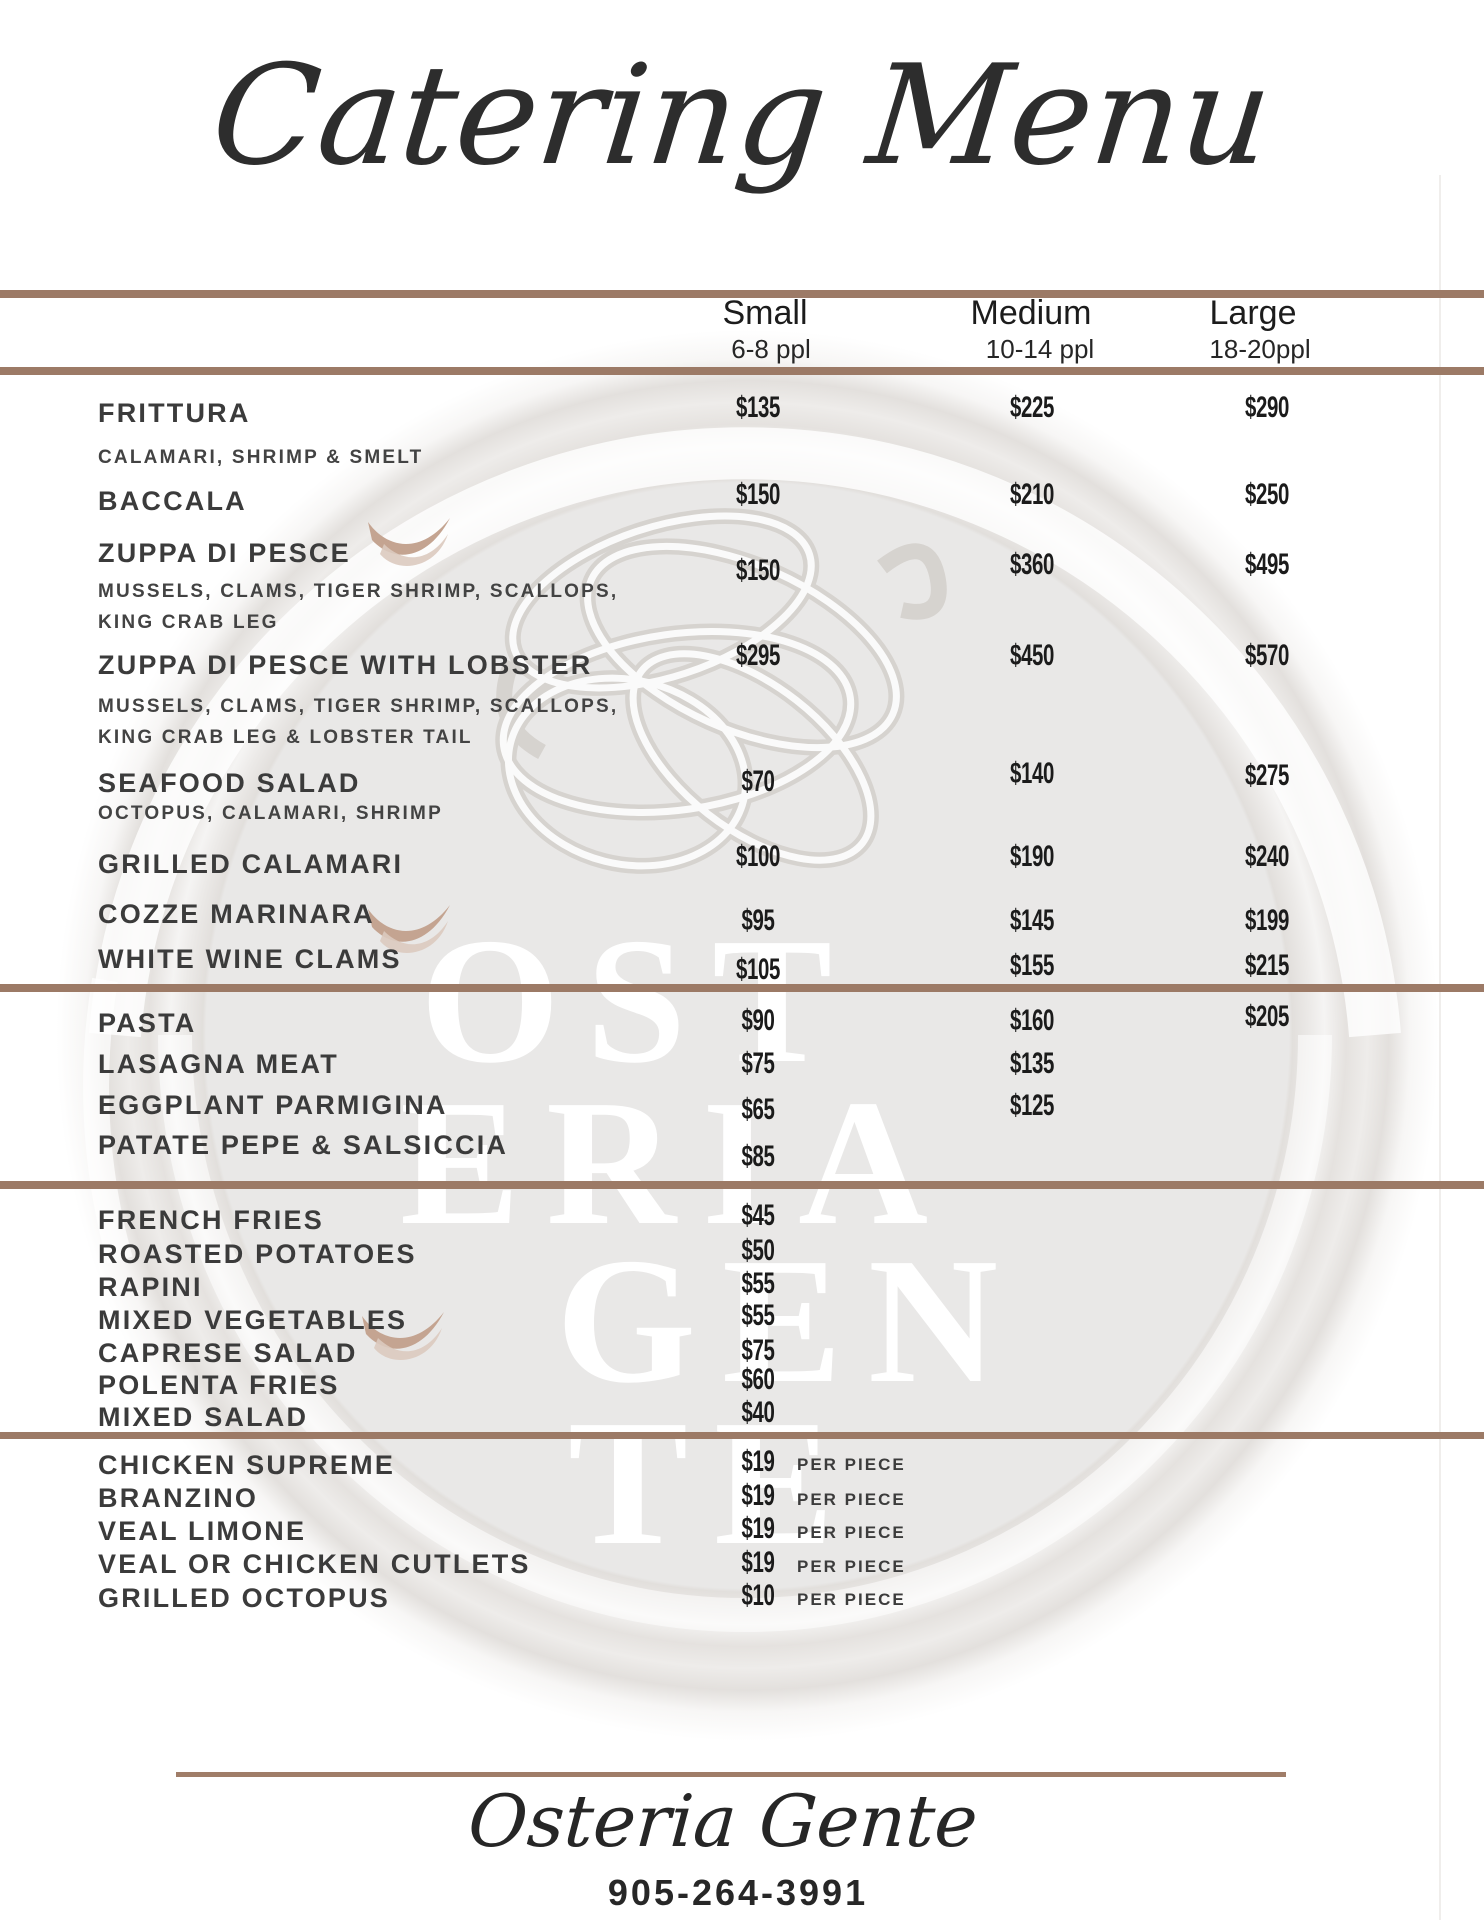 The width and height of the screenshot is (1484, 1920). I want to click on price-small: $295, so click(758, 655).